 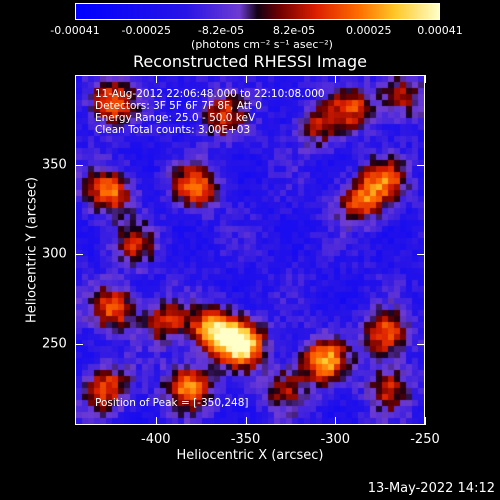 I want to click on y-tick-label: 250, so click(x=54, y=344).